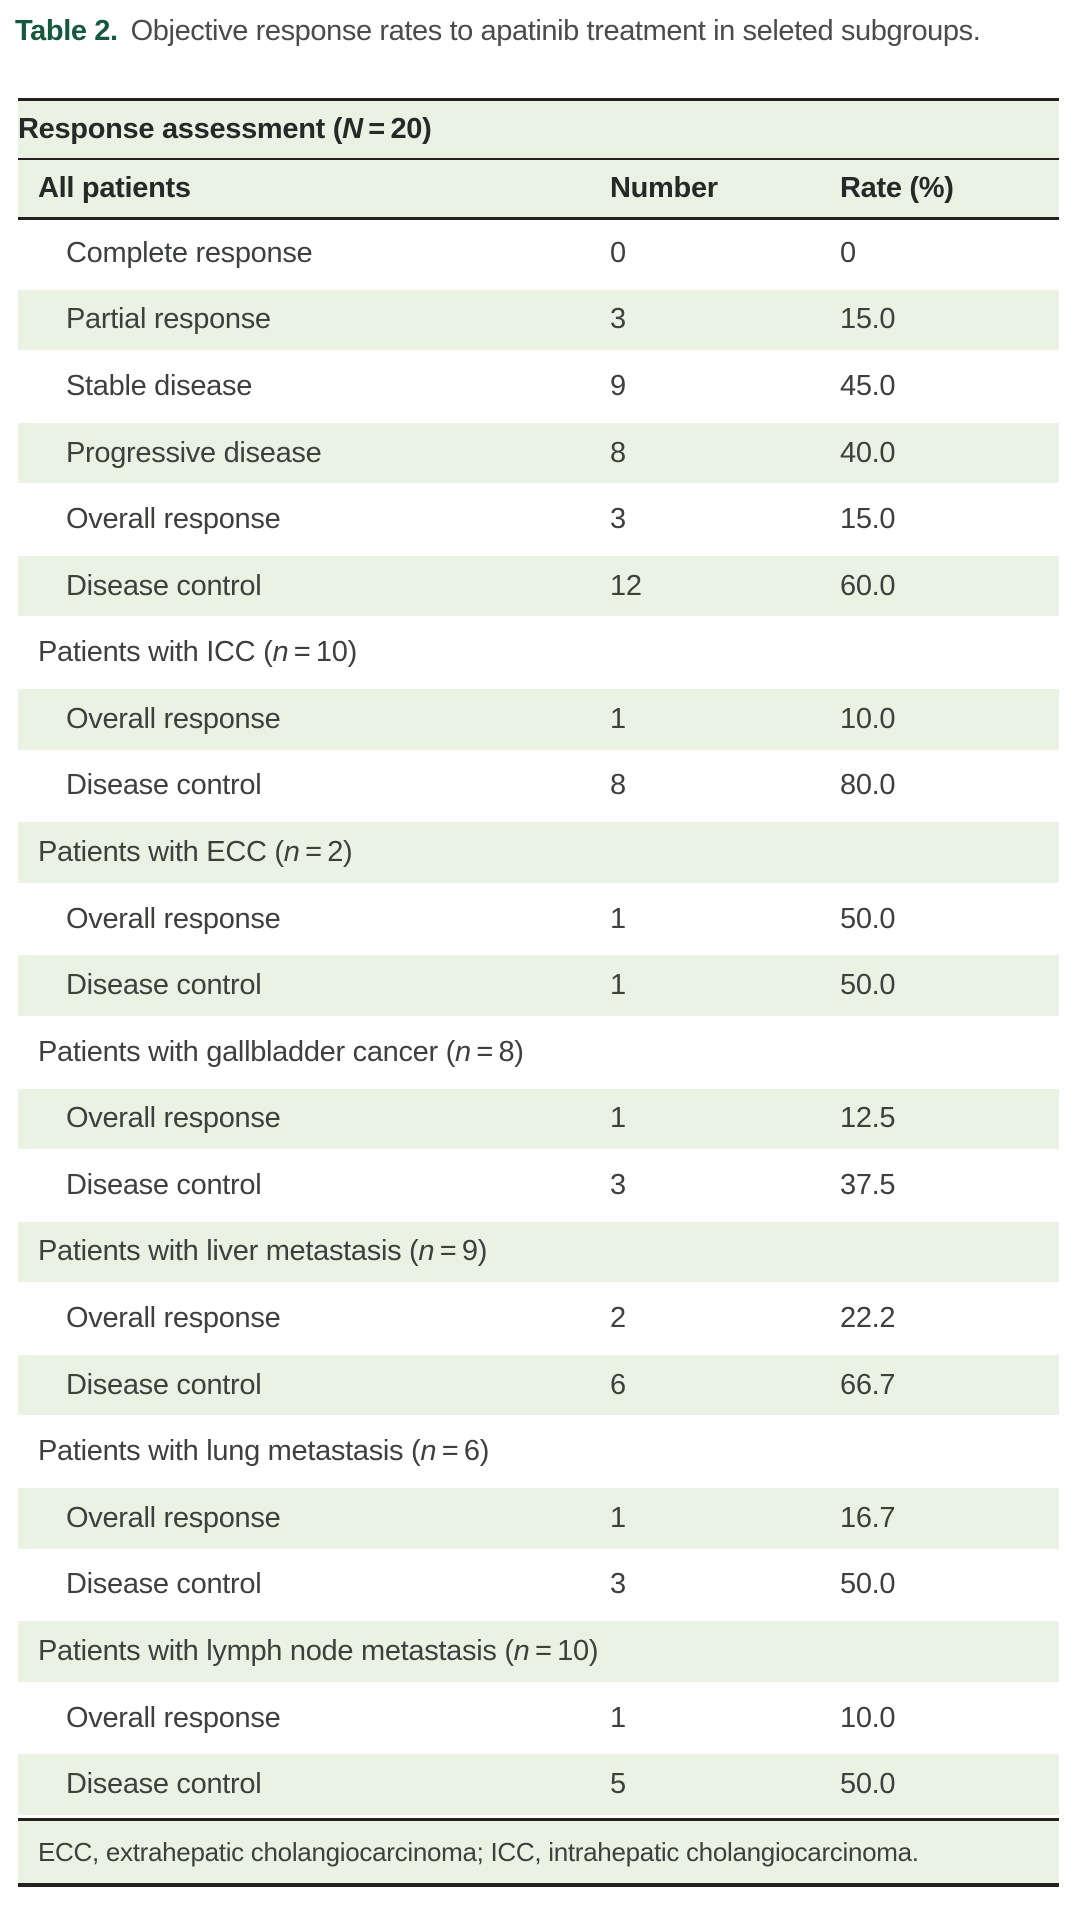 The image size is (1080, 1914). Describe the element at coordinates (538, 519) in the screenshot. I see `table-row: Overall response 3 15.0` at that location.